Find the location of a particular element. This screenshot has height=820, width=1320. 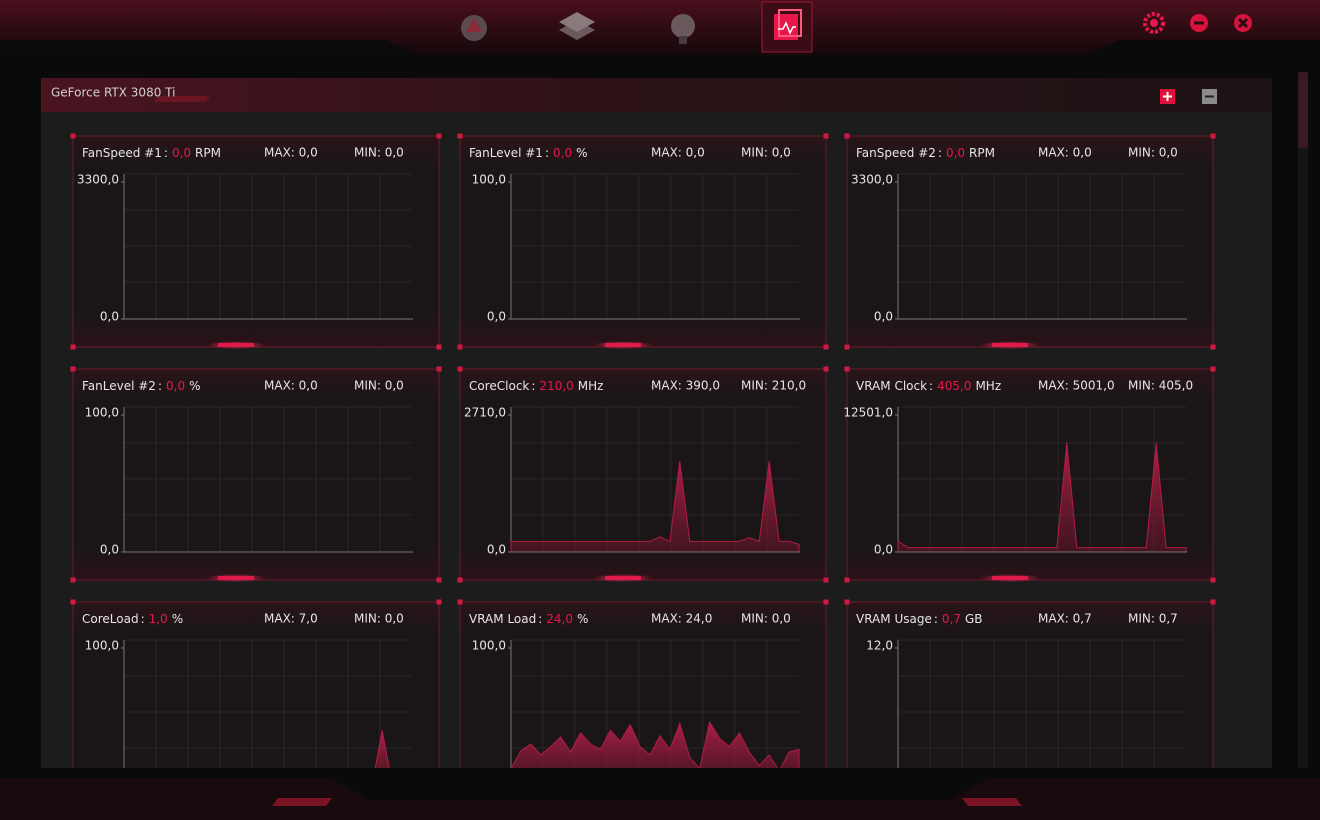

current-value: 405,0 is located at coordinates (954, 386).